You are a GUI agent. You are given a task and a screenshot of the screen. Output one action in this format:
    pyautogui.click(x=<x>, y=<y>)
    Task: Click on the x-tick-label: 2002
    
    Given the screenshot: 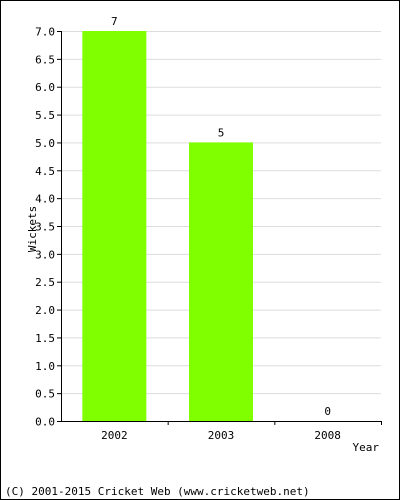 What is the action you would take?
    pyautogui.click(x=114, y=435)
    